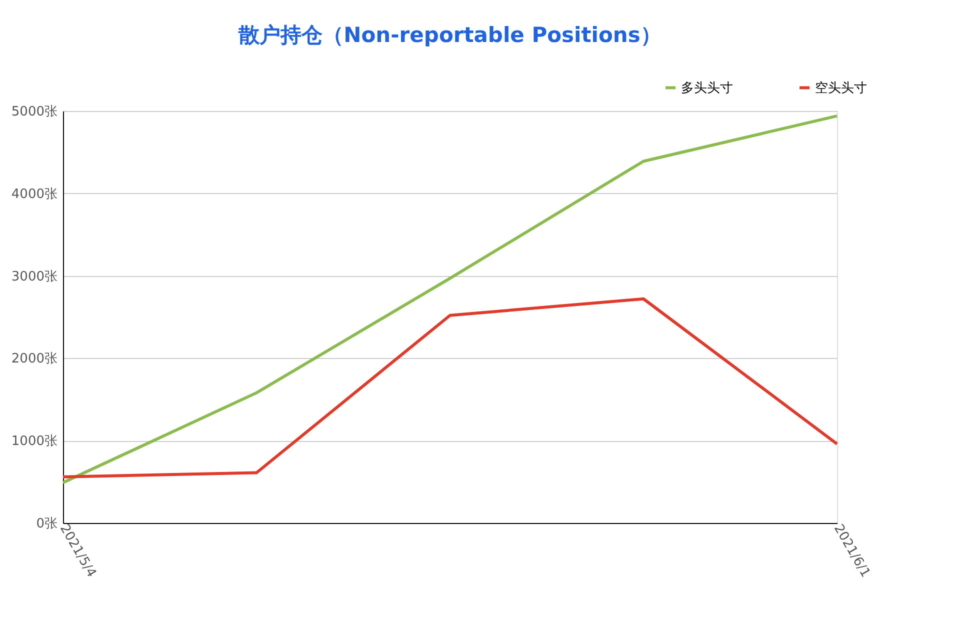 Image resolution: width=960 pixels, height=636 pixels. Describe the element at coordinates (450, 35) in the screenshot. I see `chart-title: 散户持仓（Non-reportable Positions）` at that location.